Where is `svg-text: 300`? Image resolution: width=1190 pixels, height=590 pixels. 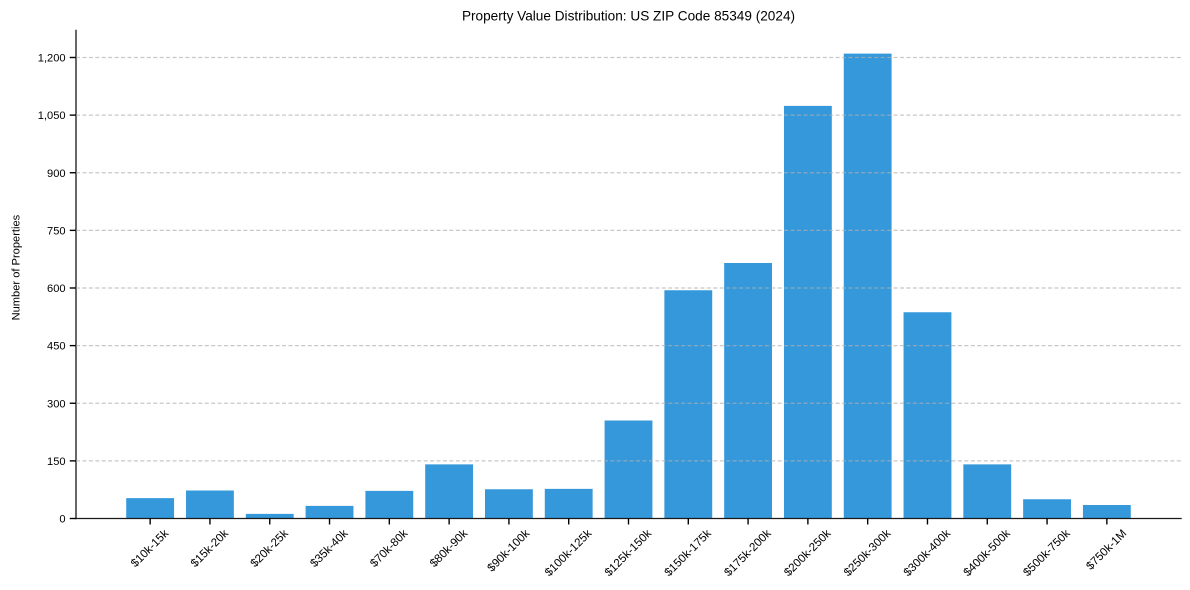 svg-text: 300 is located at coordinates (56, 404).